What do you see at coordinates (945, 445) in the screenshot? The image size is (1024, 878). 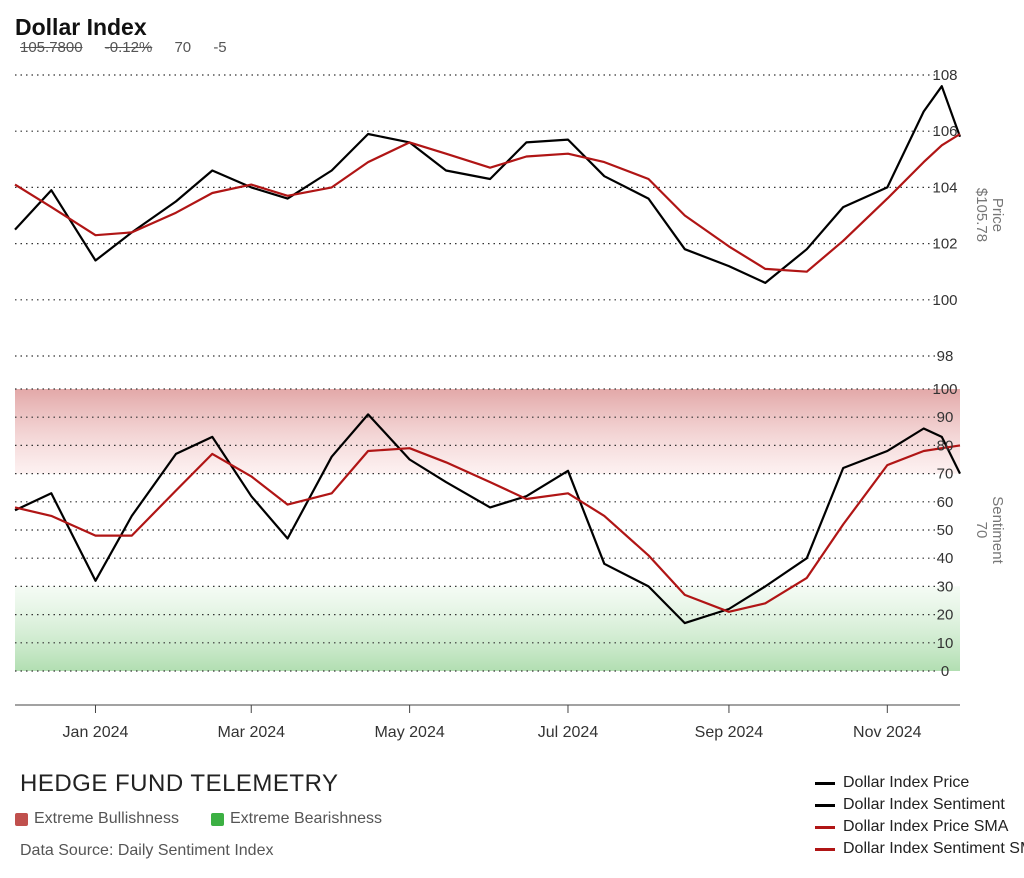 I see `y-tick-label: 80` at bounding box center [945, 445].